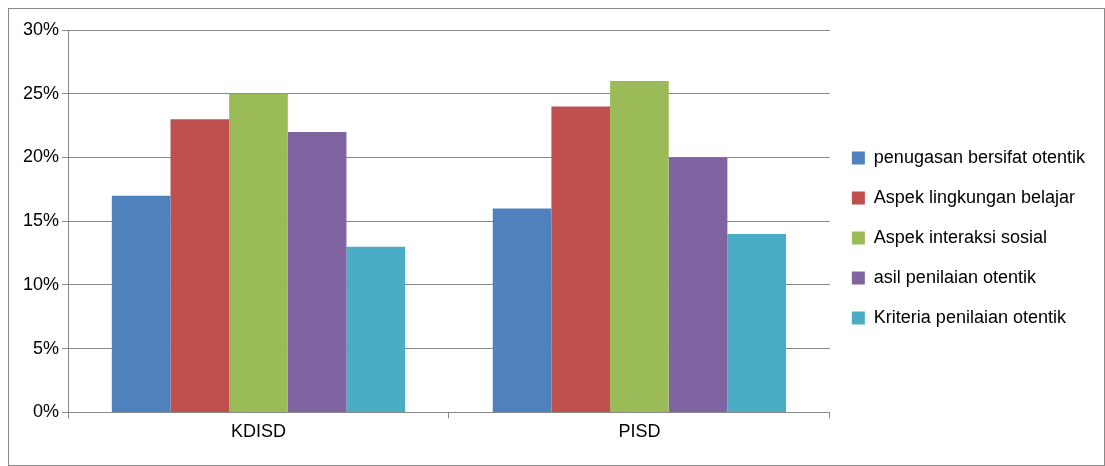 Image resolution: width=1105 pixels, height=466 pixels. I want to click on y-tick-label: 20%, so click(41, 156).